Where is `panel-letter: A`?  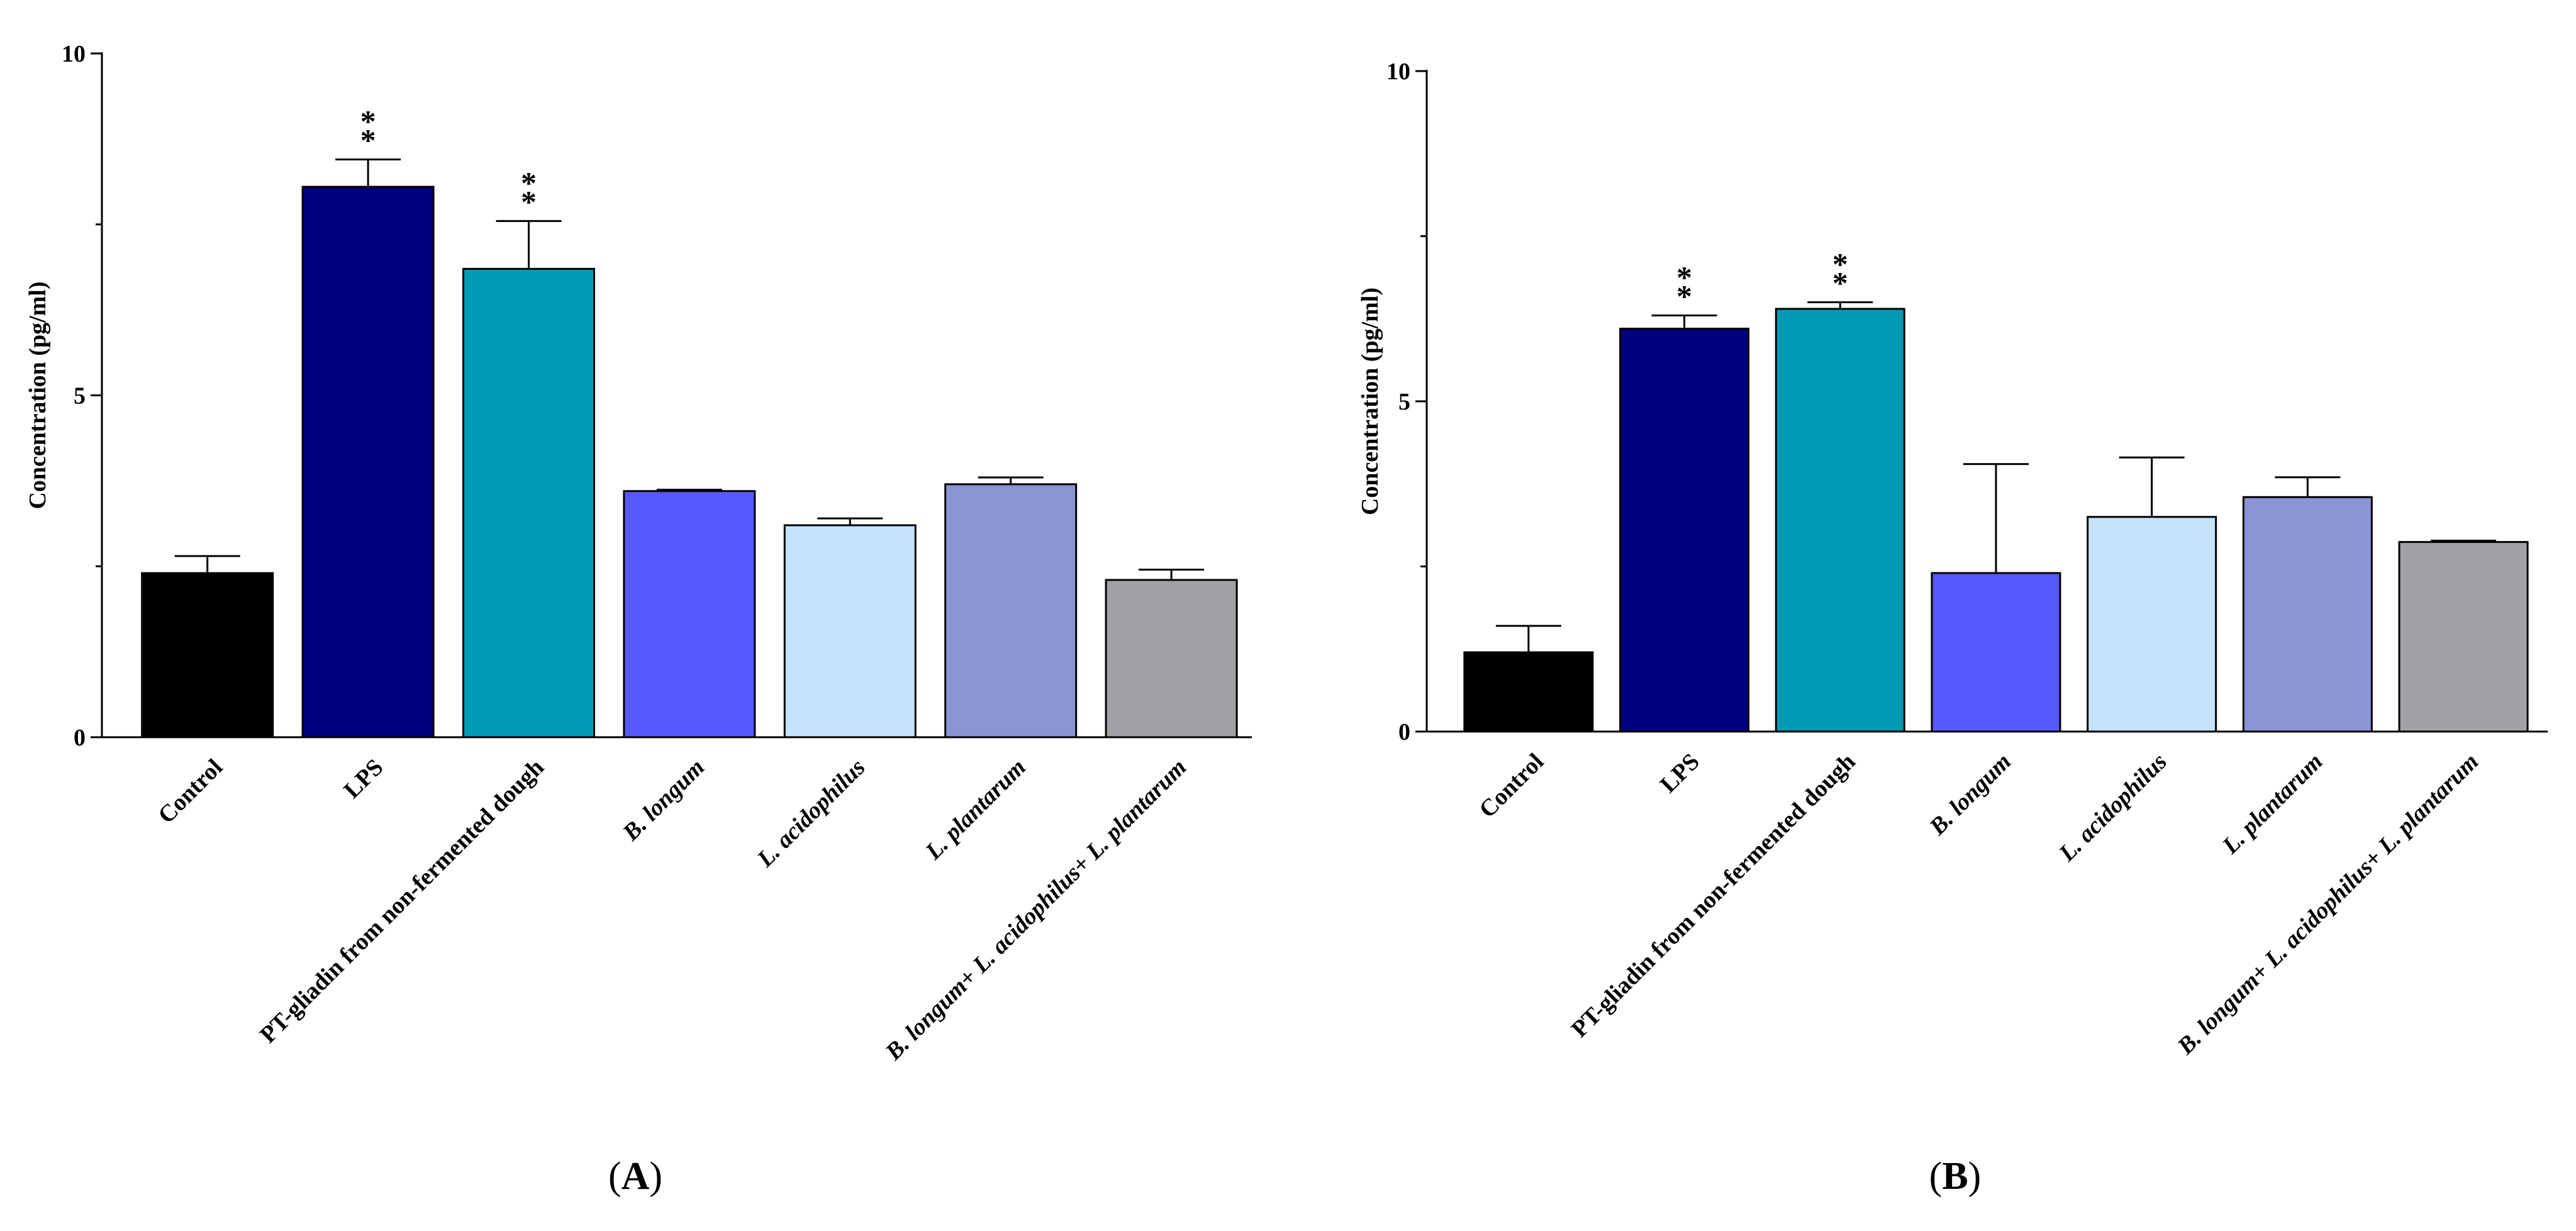 panel-letter: A is located at coordinates (636, 1176).